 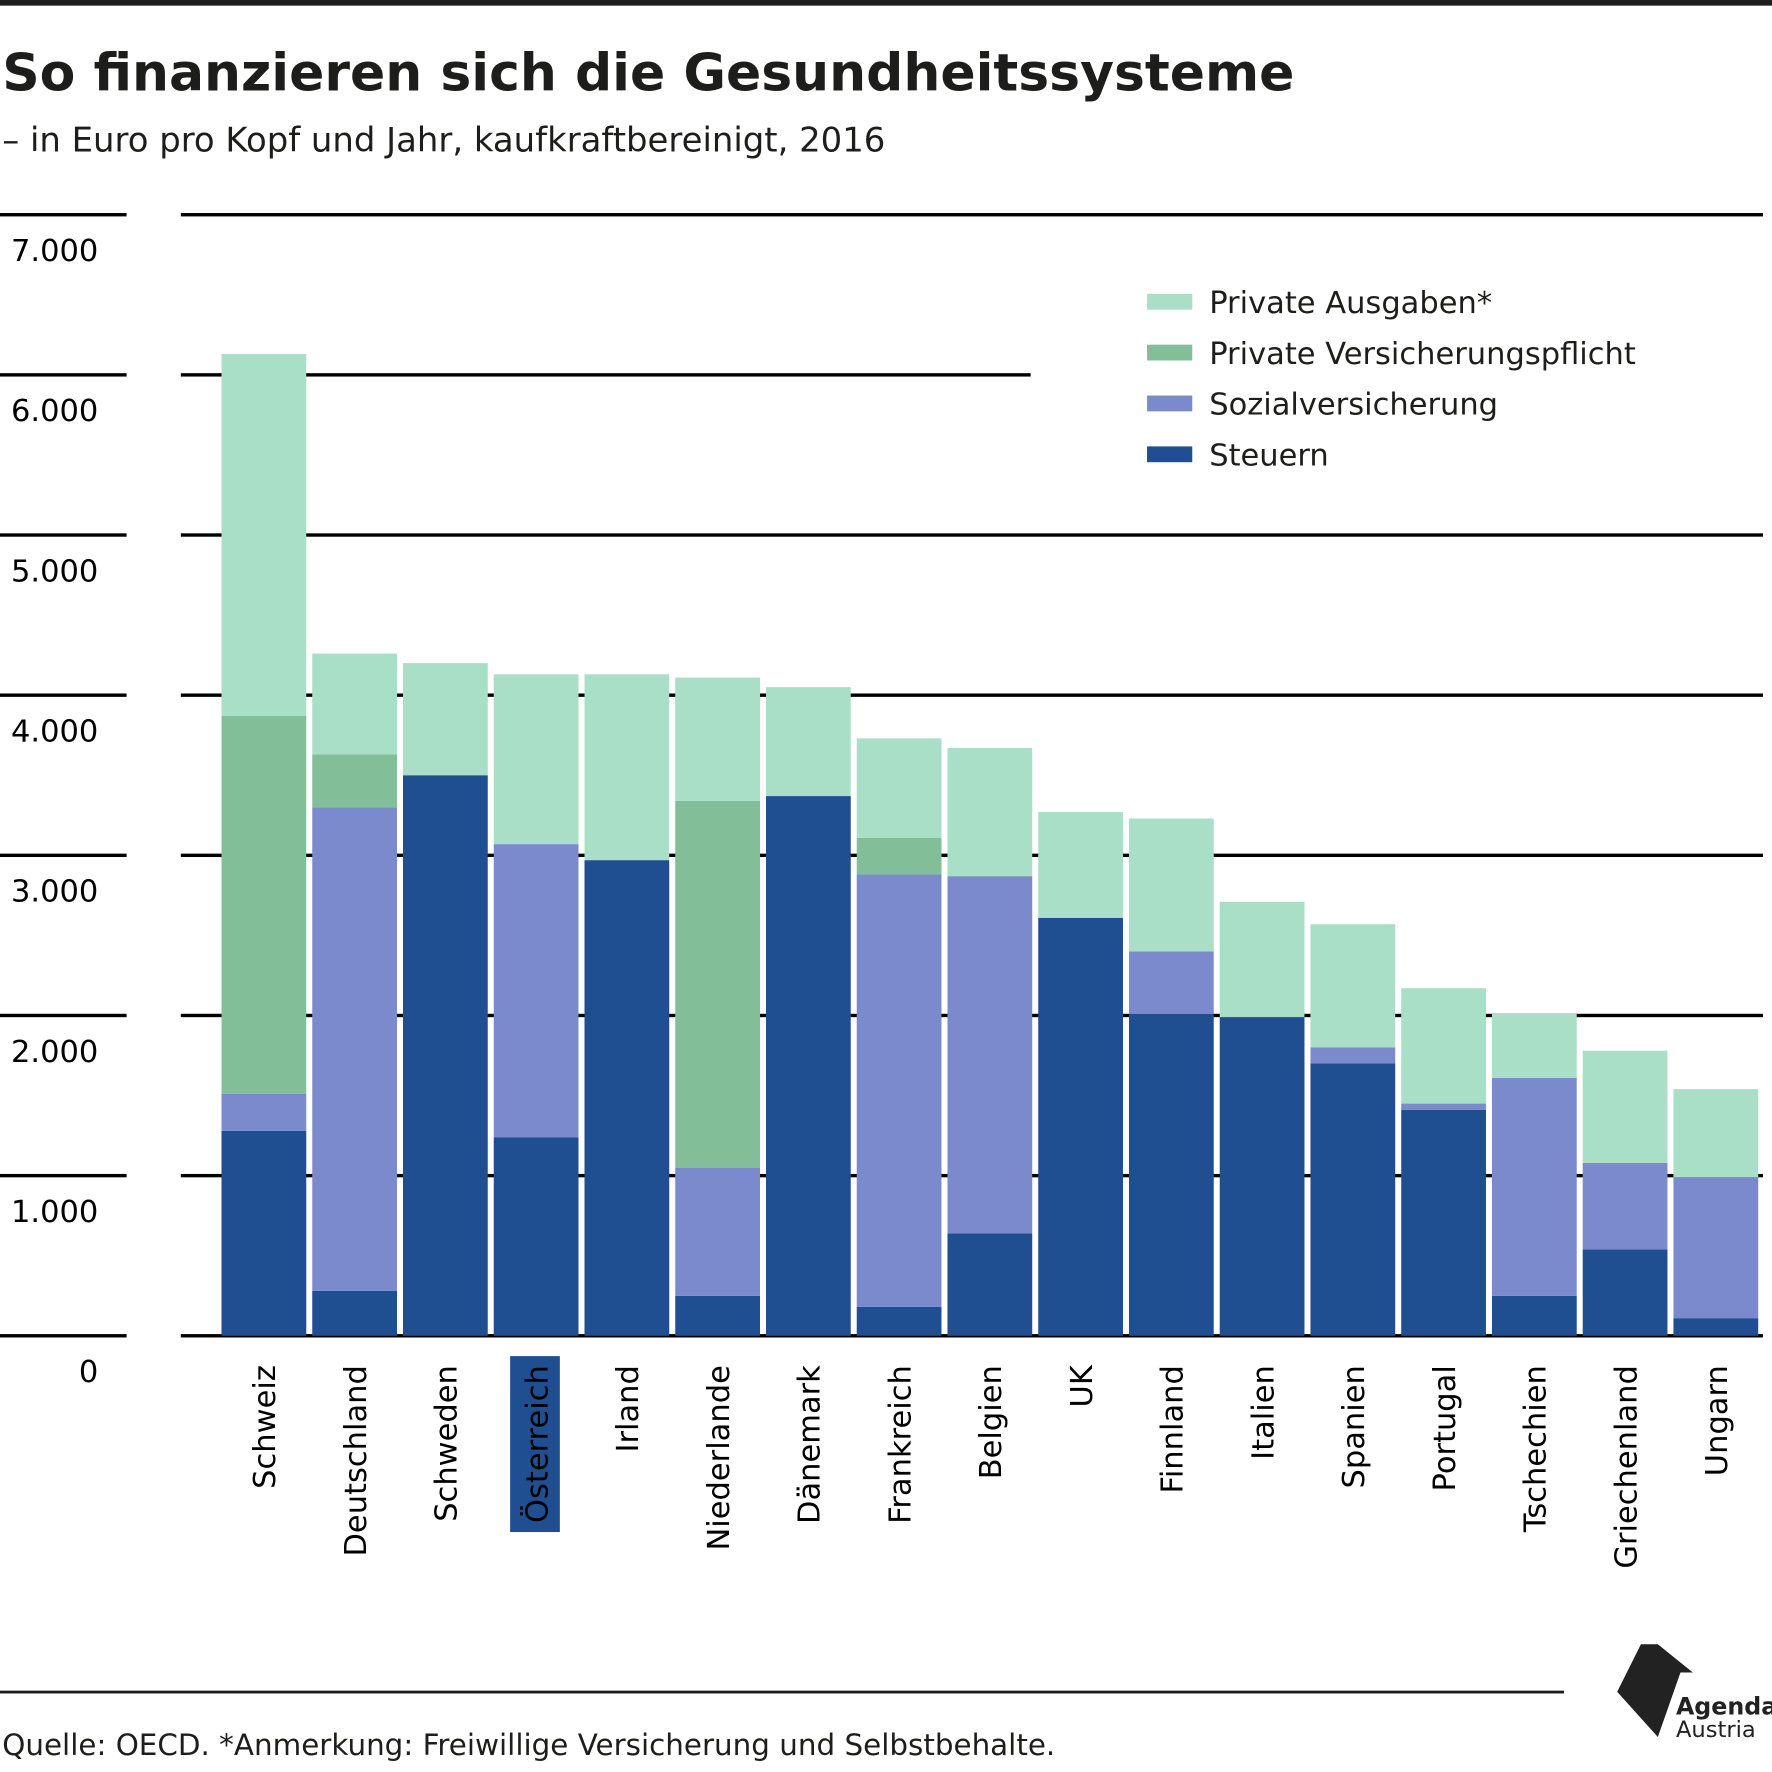 What do you see at coordinates (54, 1052) in the screenshot?
I see `y-tick-label: 2.000` at bounding box center [54, 1052].